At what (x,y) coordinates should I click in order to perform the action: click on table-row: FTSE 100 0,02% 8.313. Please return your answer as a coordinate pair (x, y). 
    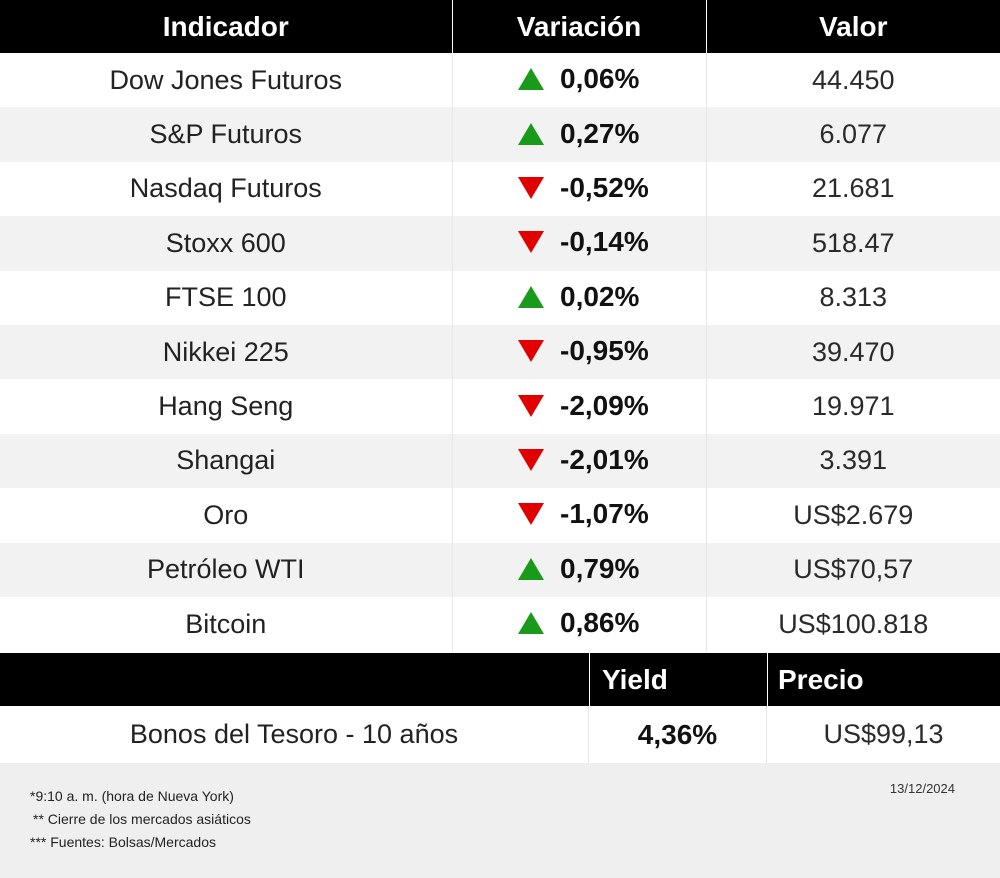
    Looking at the image, I should click on (500, 297).